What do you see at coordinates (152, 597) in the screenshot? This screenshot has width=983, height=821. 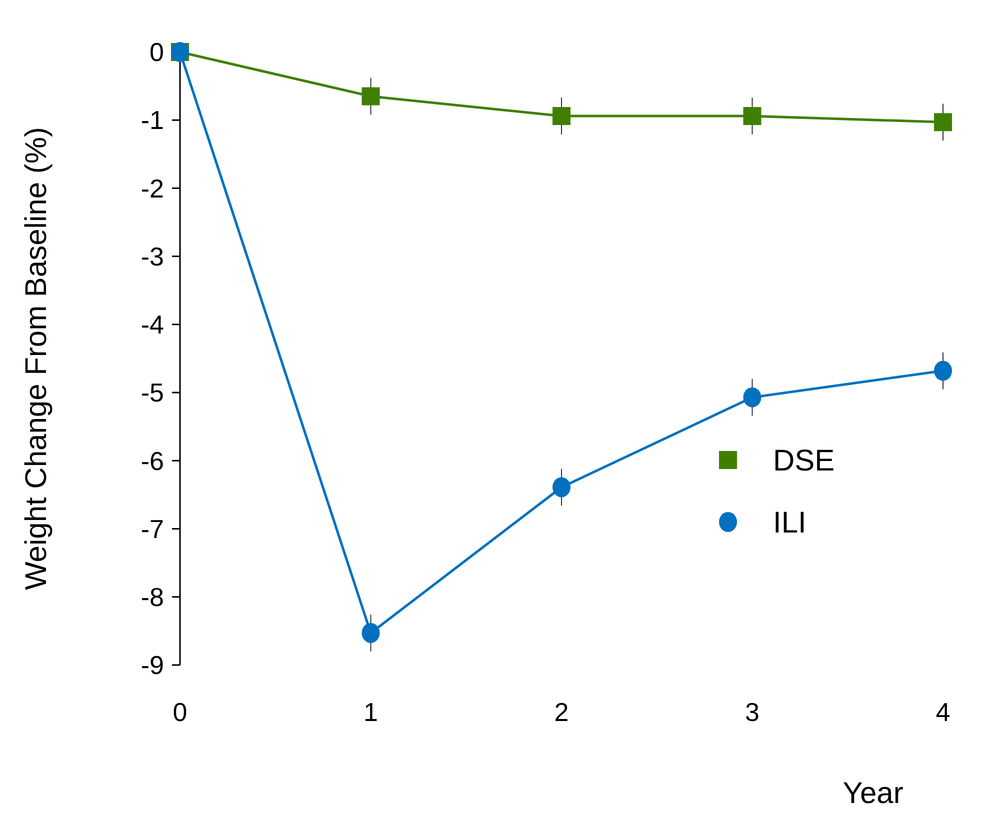 I see `y-tick-label: -8` at bounding box center [152, 597].